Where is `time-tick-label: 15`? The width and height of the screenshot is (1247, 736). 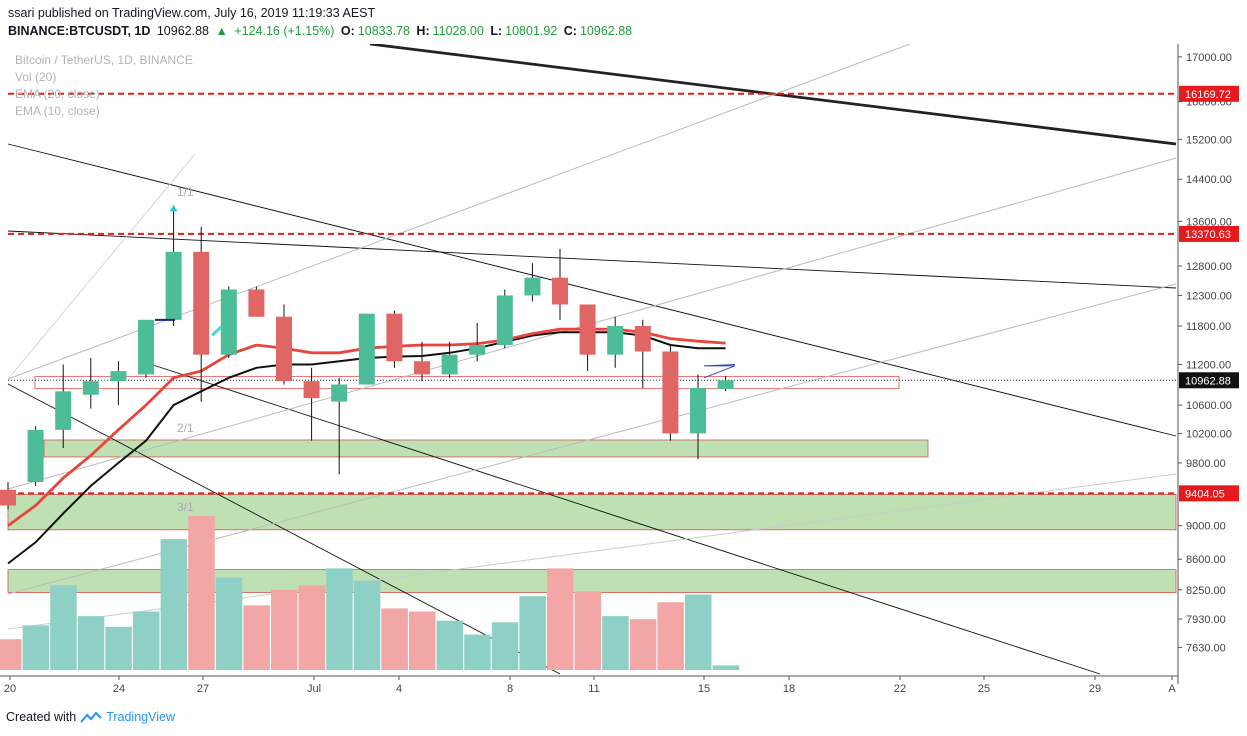 time-tick-label: 15 is located at coordinates (704, 689).